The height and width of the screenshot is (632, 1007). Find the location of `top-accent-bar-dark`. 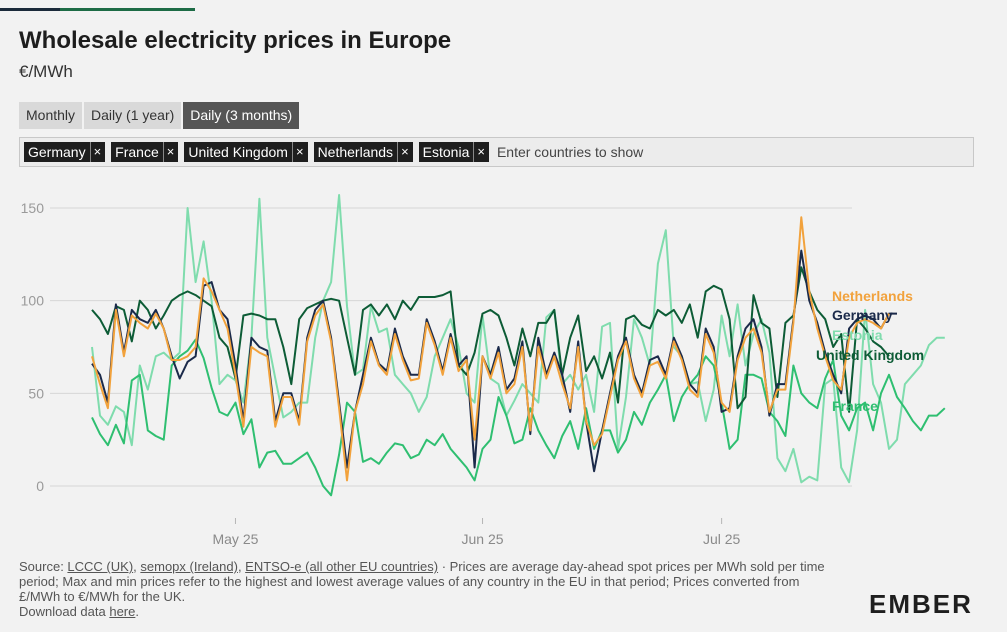

top-accent-bar-dark is located at coordinates (30, 9).